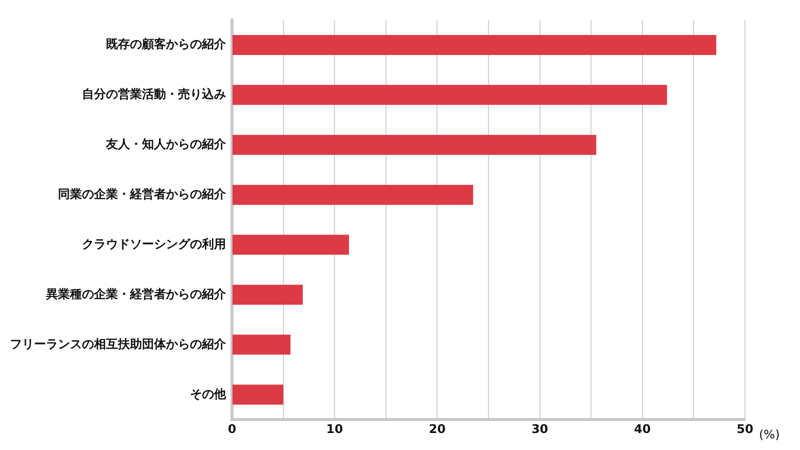 The height and width of the screenshot is (450, 800). I want to click on x-tick-label: 0, so click(232, 429).